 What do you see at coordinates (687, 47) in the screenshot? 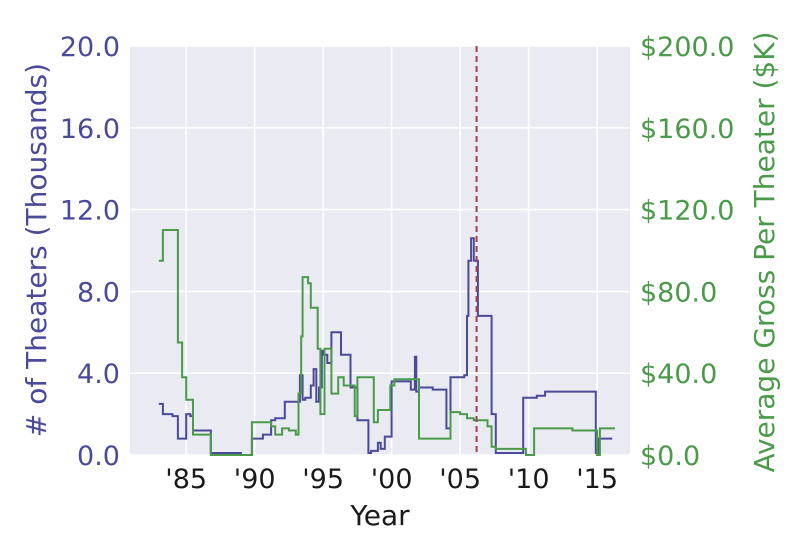
I see `right-tick-label: $200.0` at bounding box center [687, 47].